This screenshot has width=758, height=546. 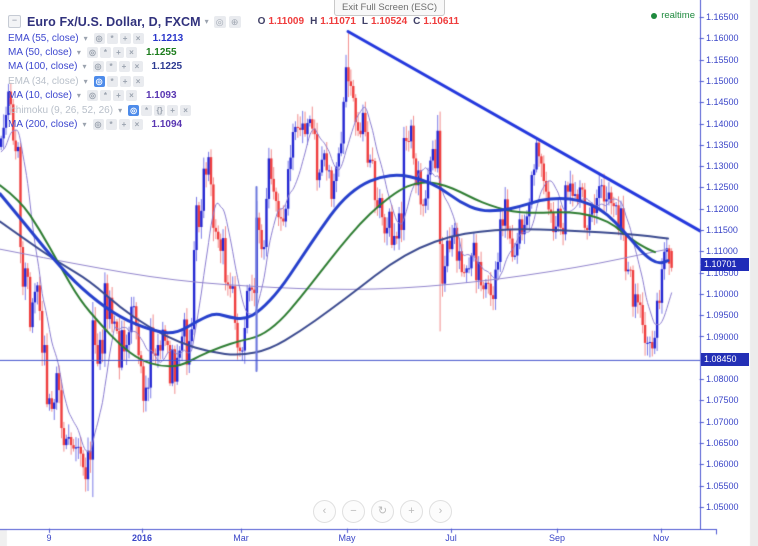 What do you see at coordinates (411, 511) in the screenshot?
I see `zoom-in-button: +` at bounding box center [411, 511].